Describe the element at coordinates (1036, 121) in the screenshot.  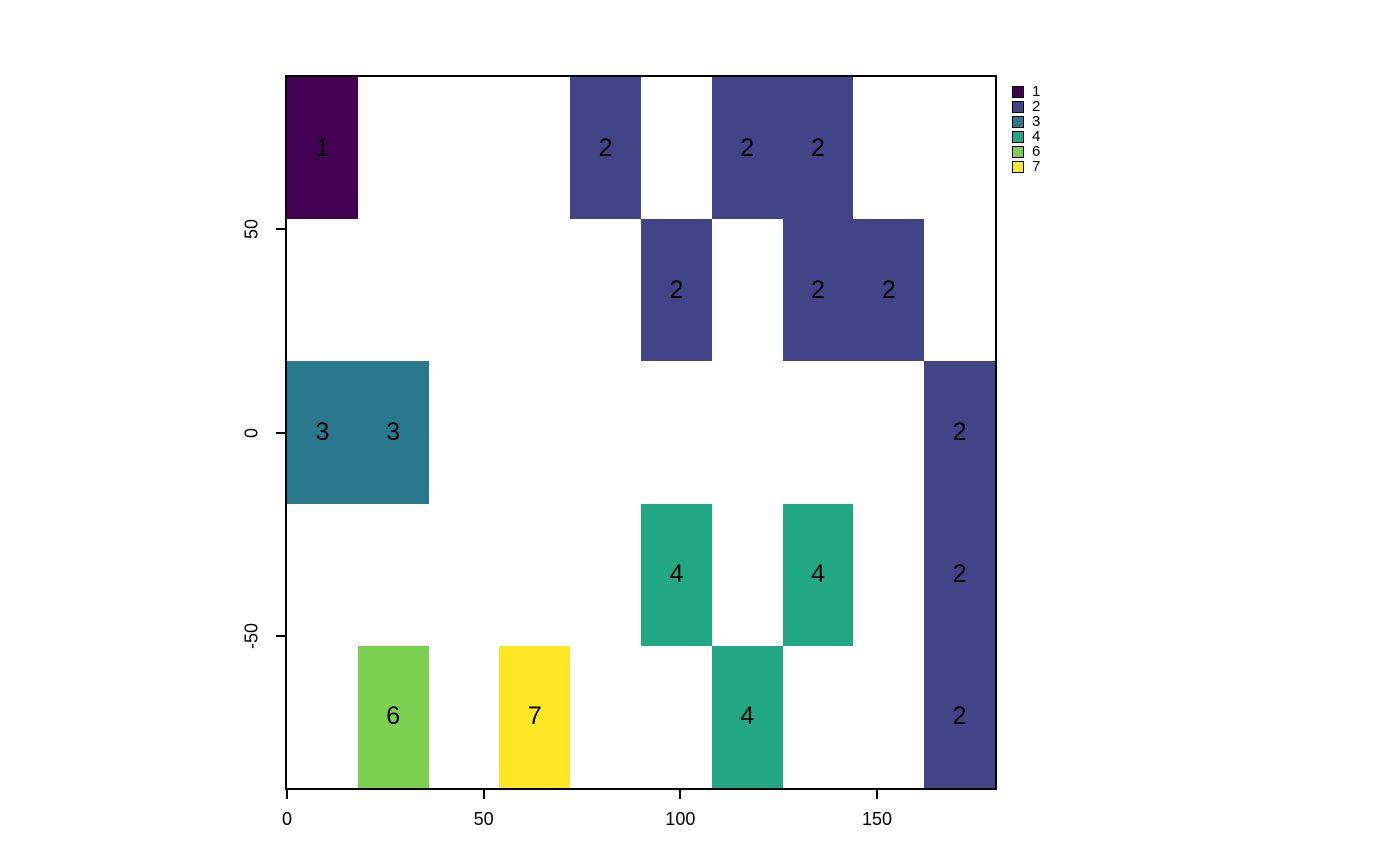
I see `legend-label: 3` at that location.